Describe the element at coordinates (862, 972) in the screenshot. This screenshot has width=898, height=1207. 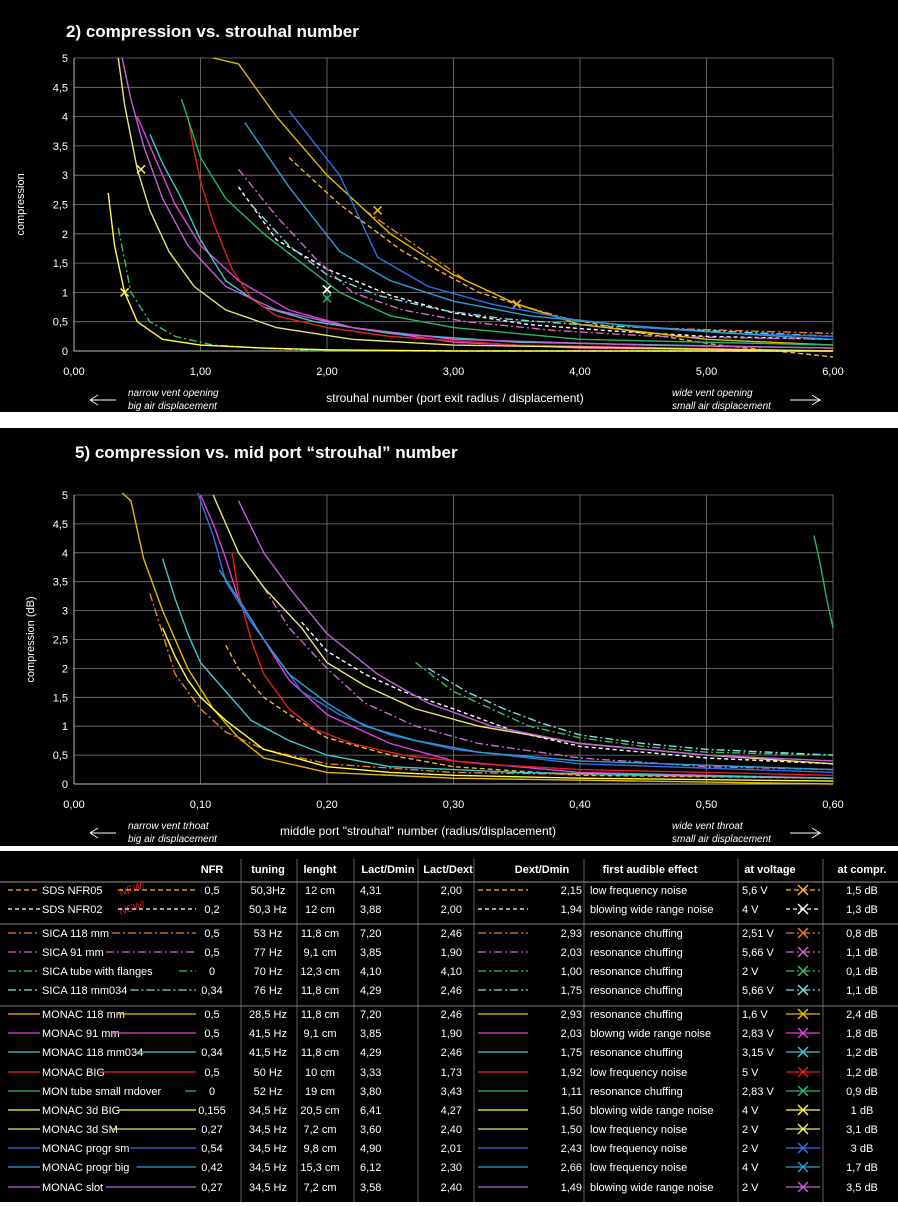
I see `cell-compr: 0,1 dB` at that location.